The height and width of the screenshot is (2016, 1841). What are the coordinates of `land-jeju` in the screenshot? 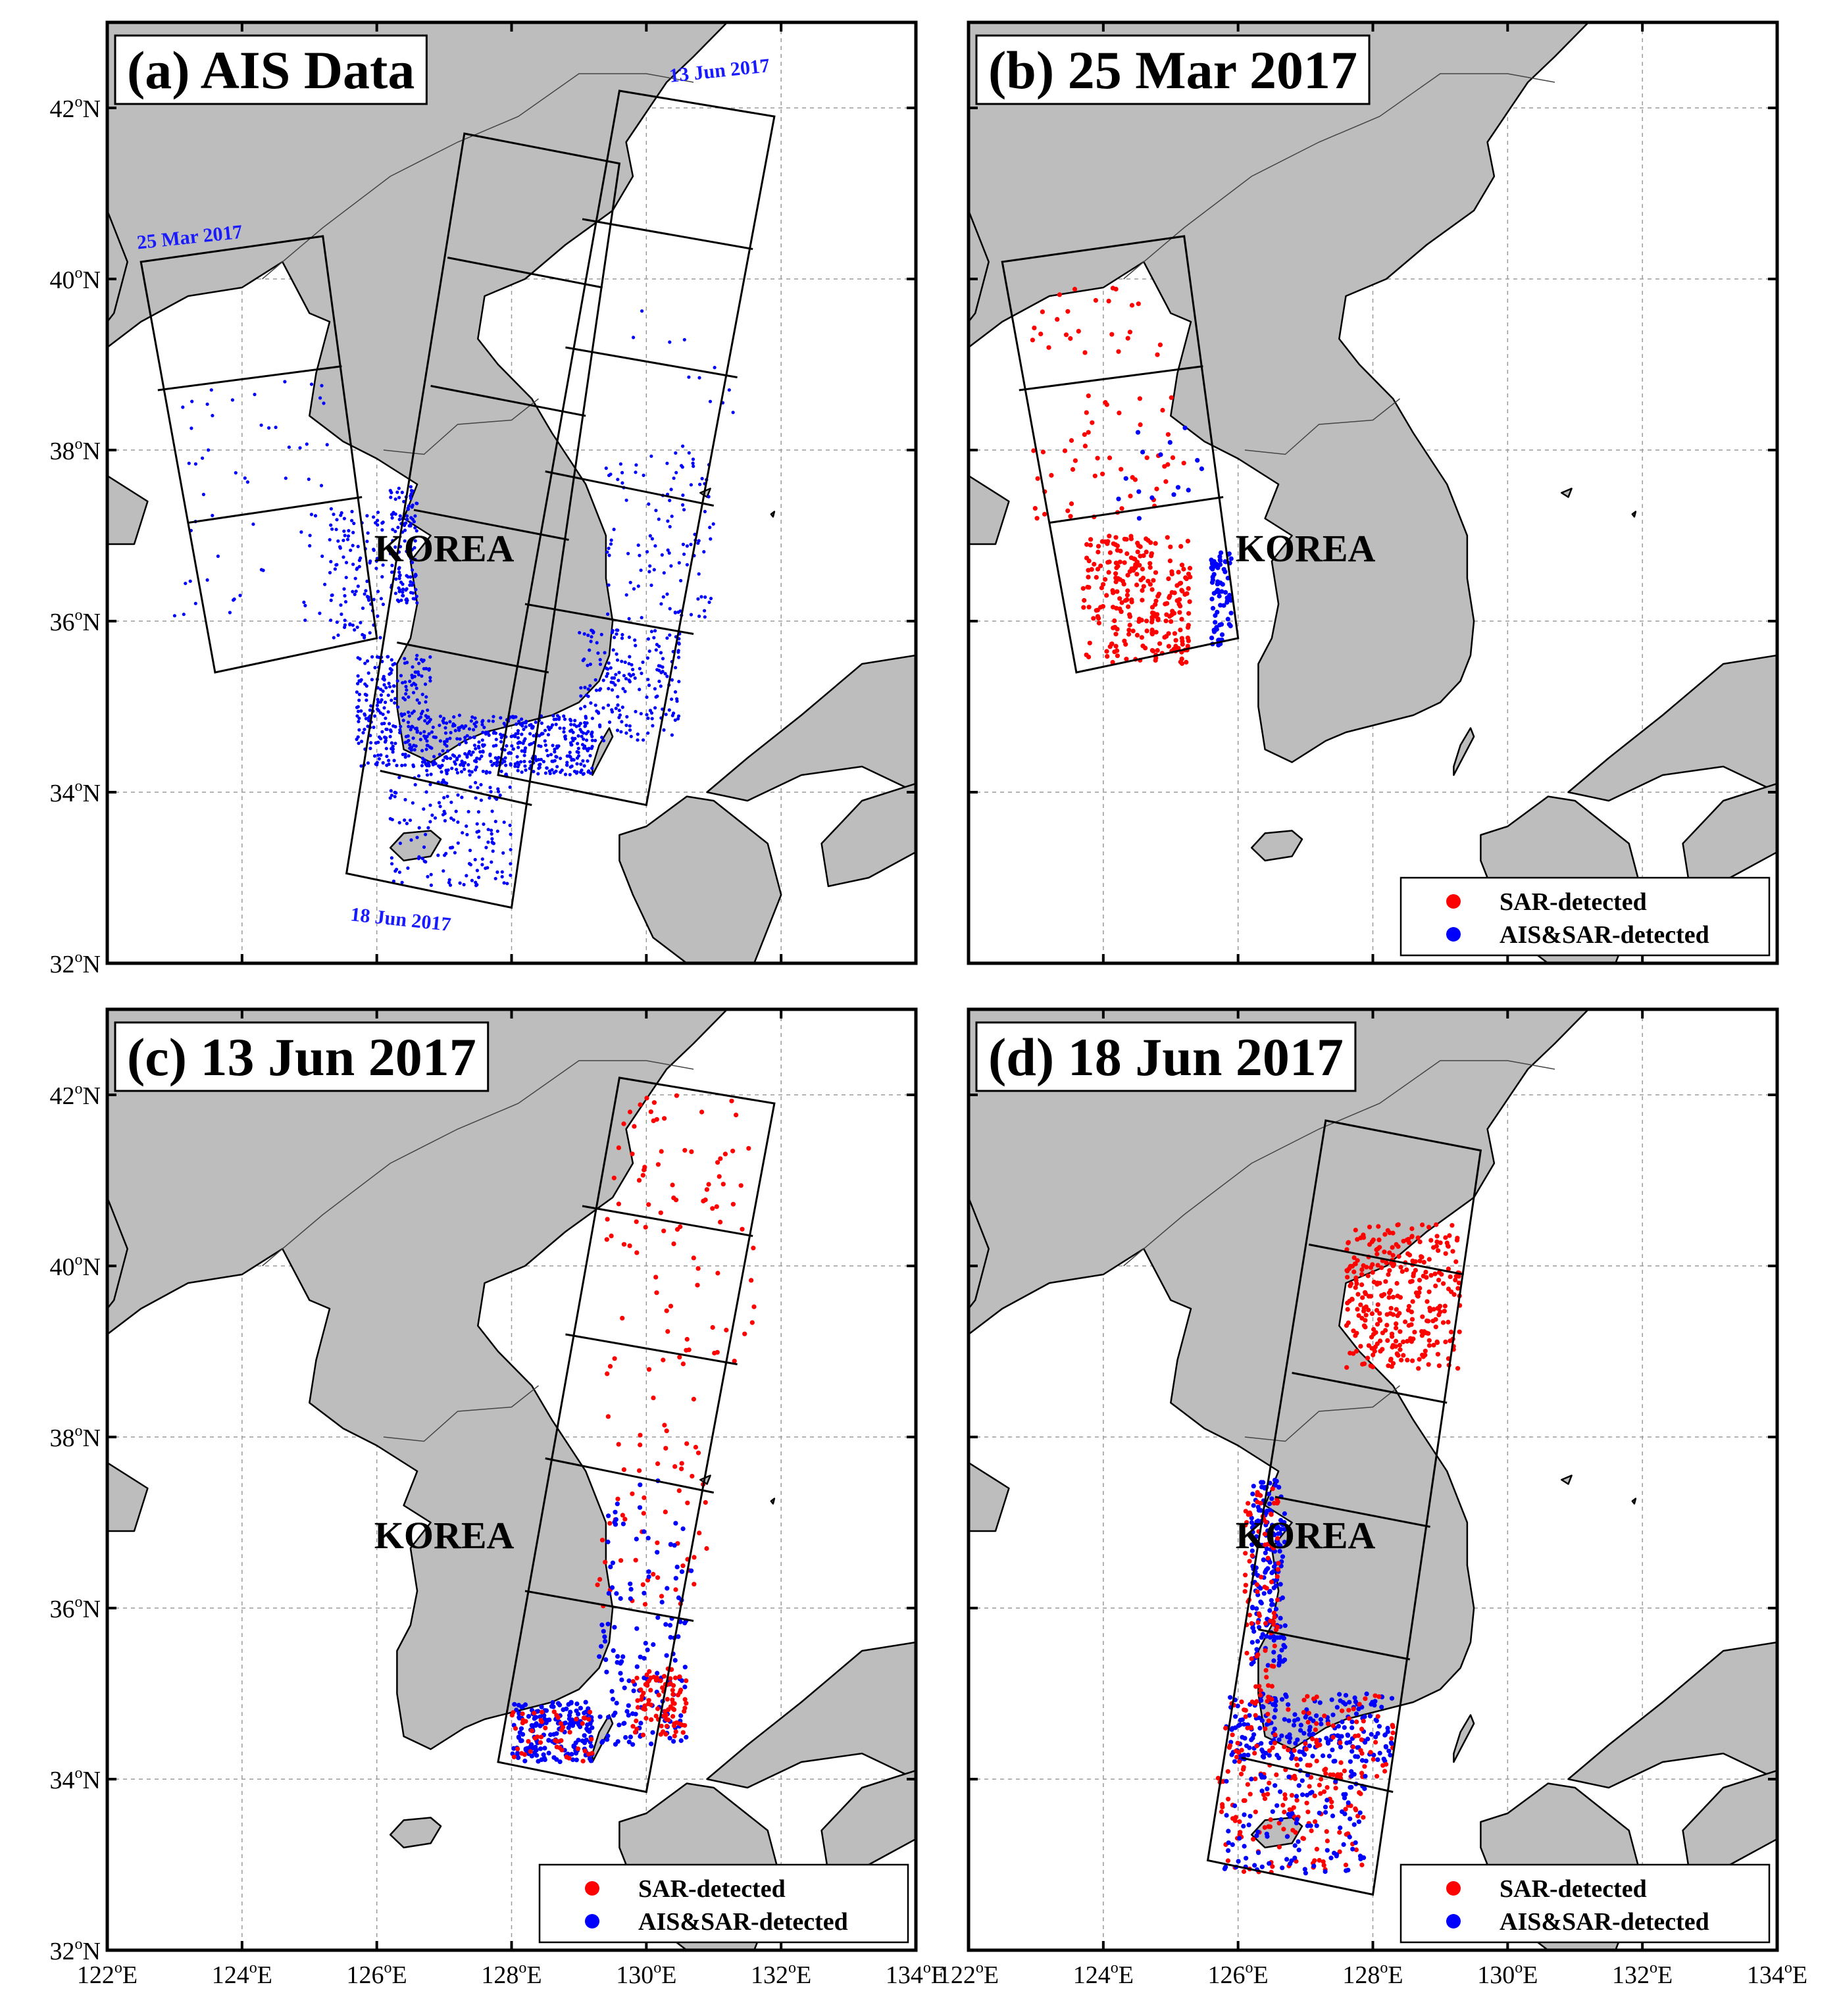 It's located at (415, 1833).